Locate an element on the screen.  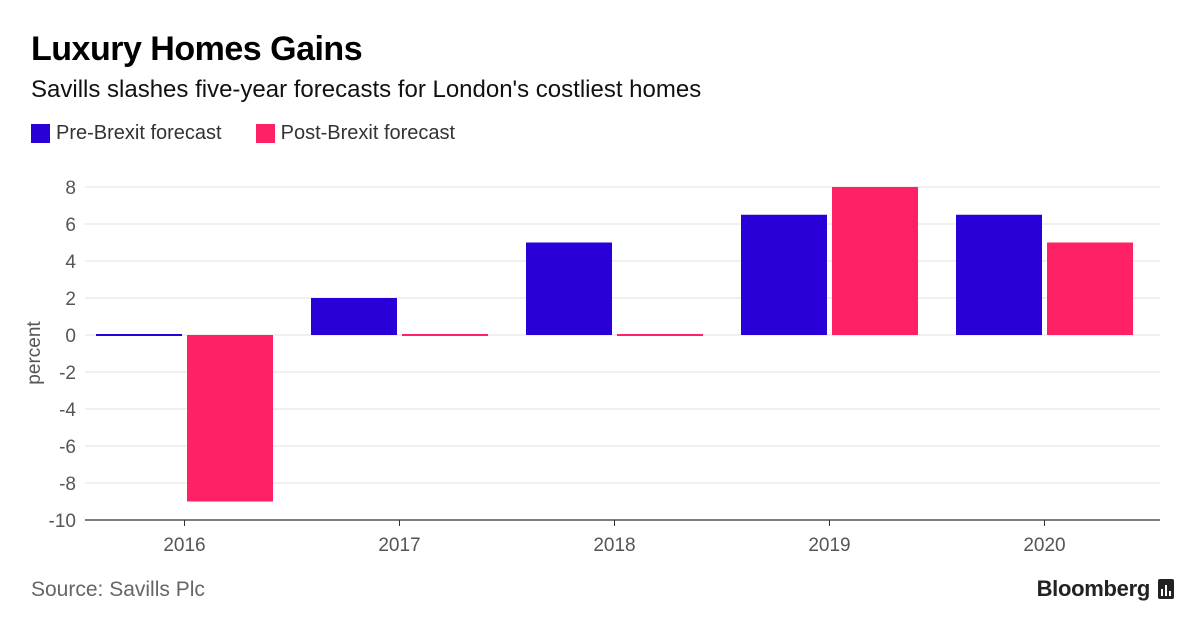
bar-pre-brexit-2020 is located at coordinates (999, 274).